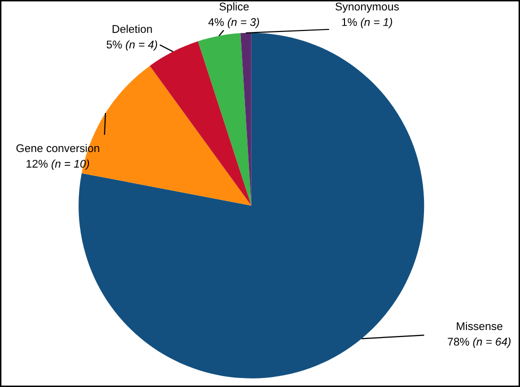  I want to click on data-label: 78% (n = 64), so click(479, 342).